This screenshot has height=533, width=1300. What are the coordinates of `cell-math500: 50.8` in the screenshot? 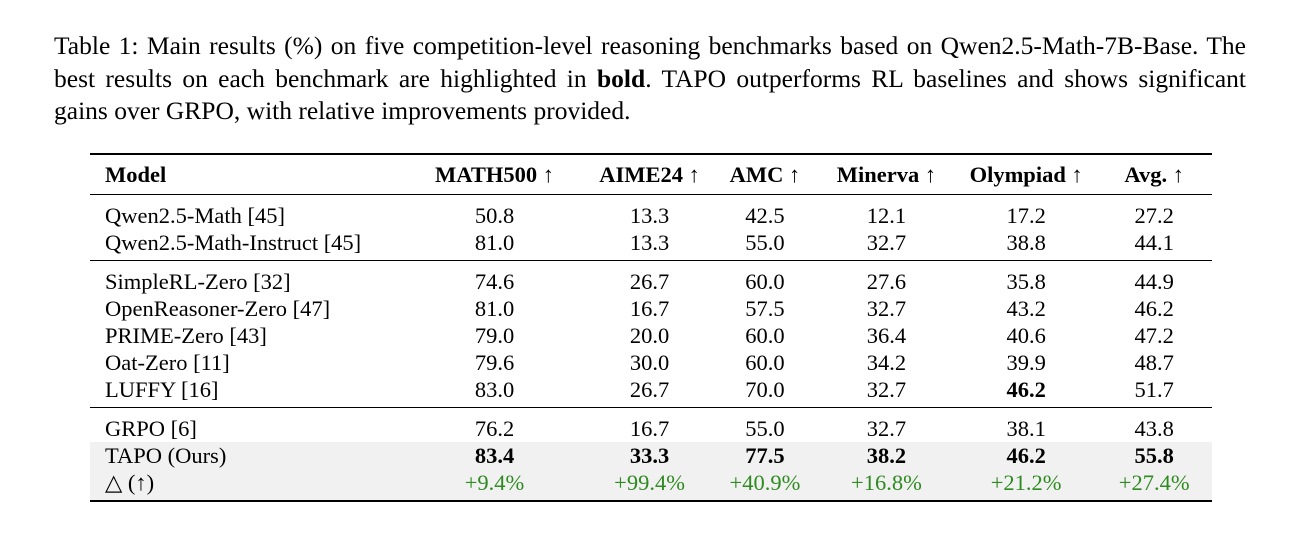 It's located at (494, 215).